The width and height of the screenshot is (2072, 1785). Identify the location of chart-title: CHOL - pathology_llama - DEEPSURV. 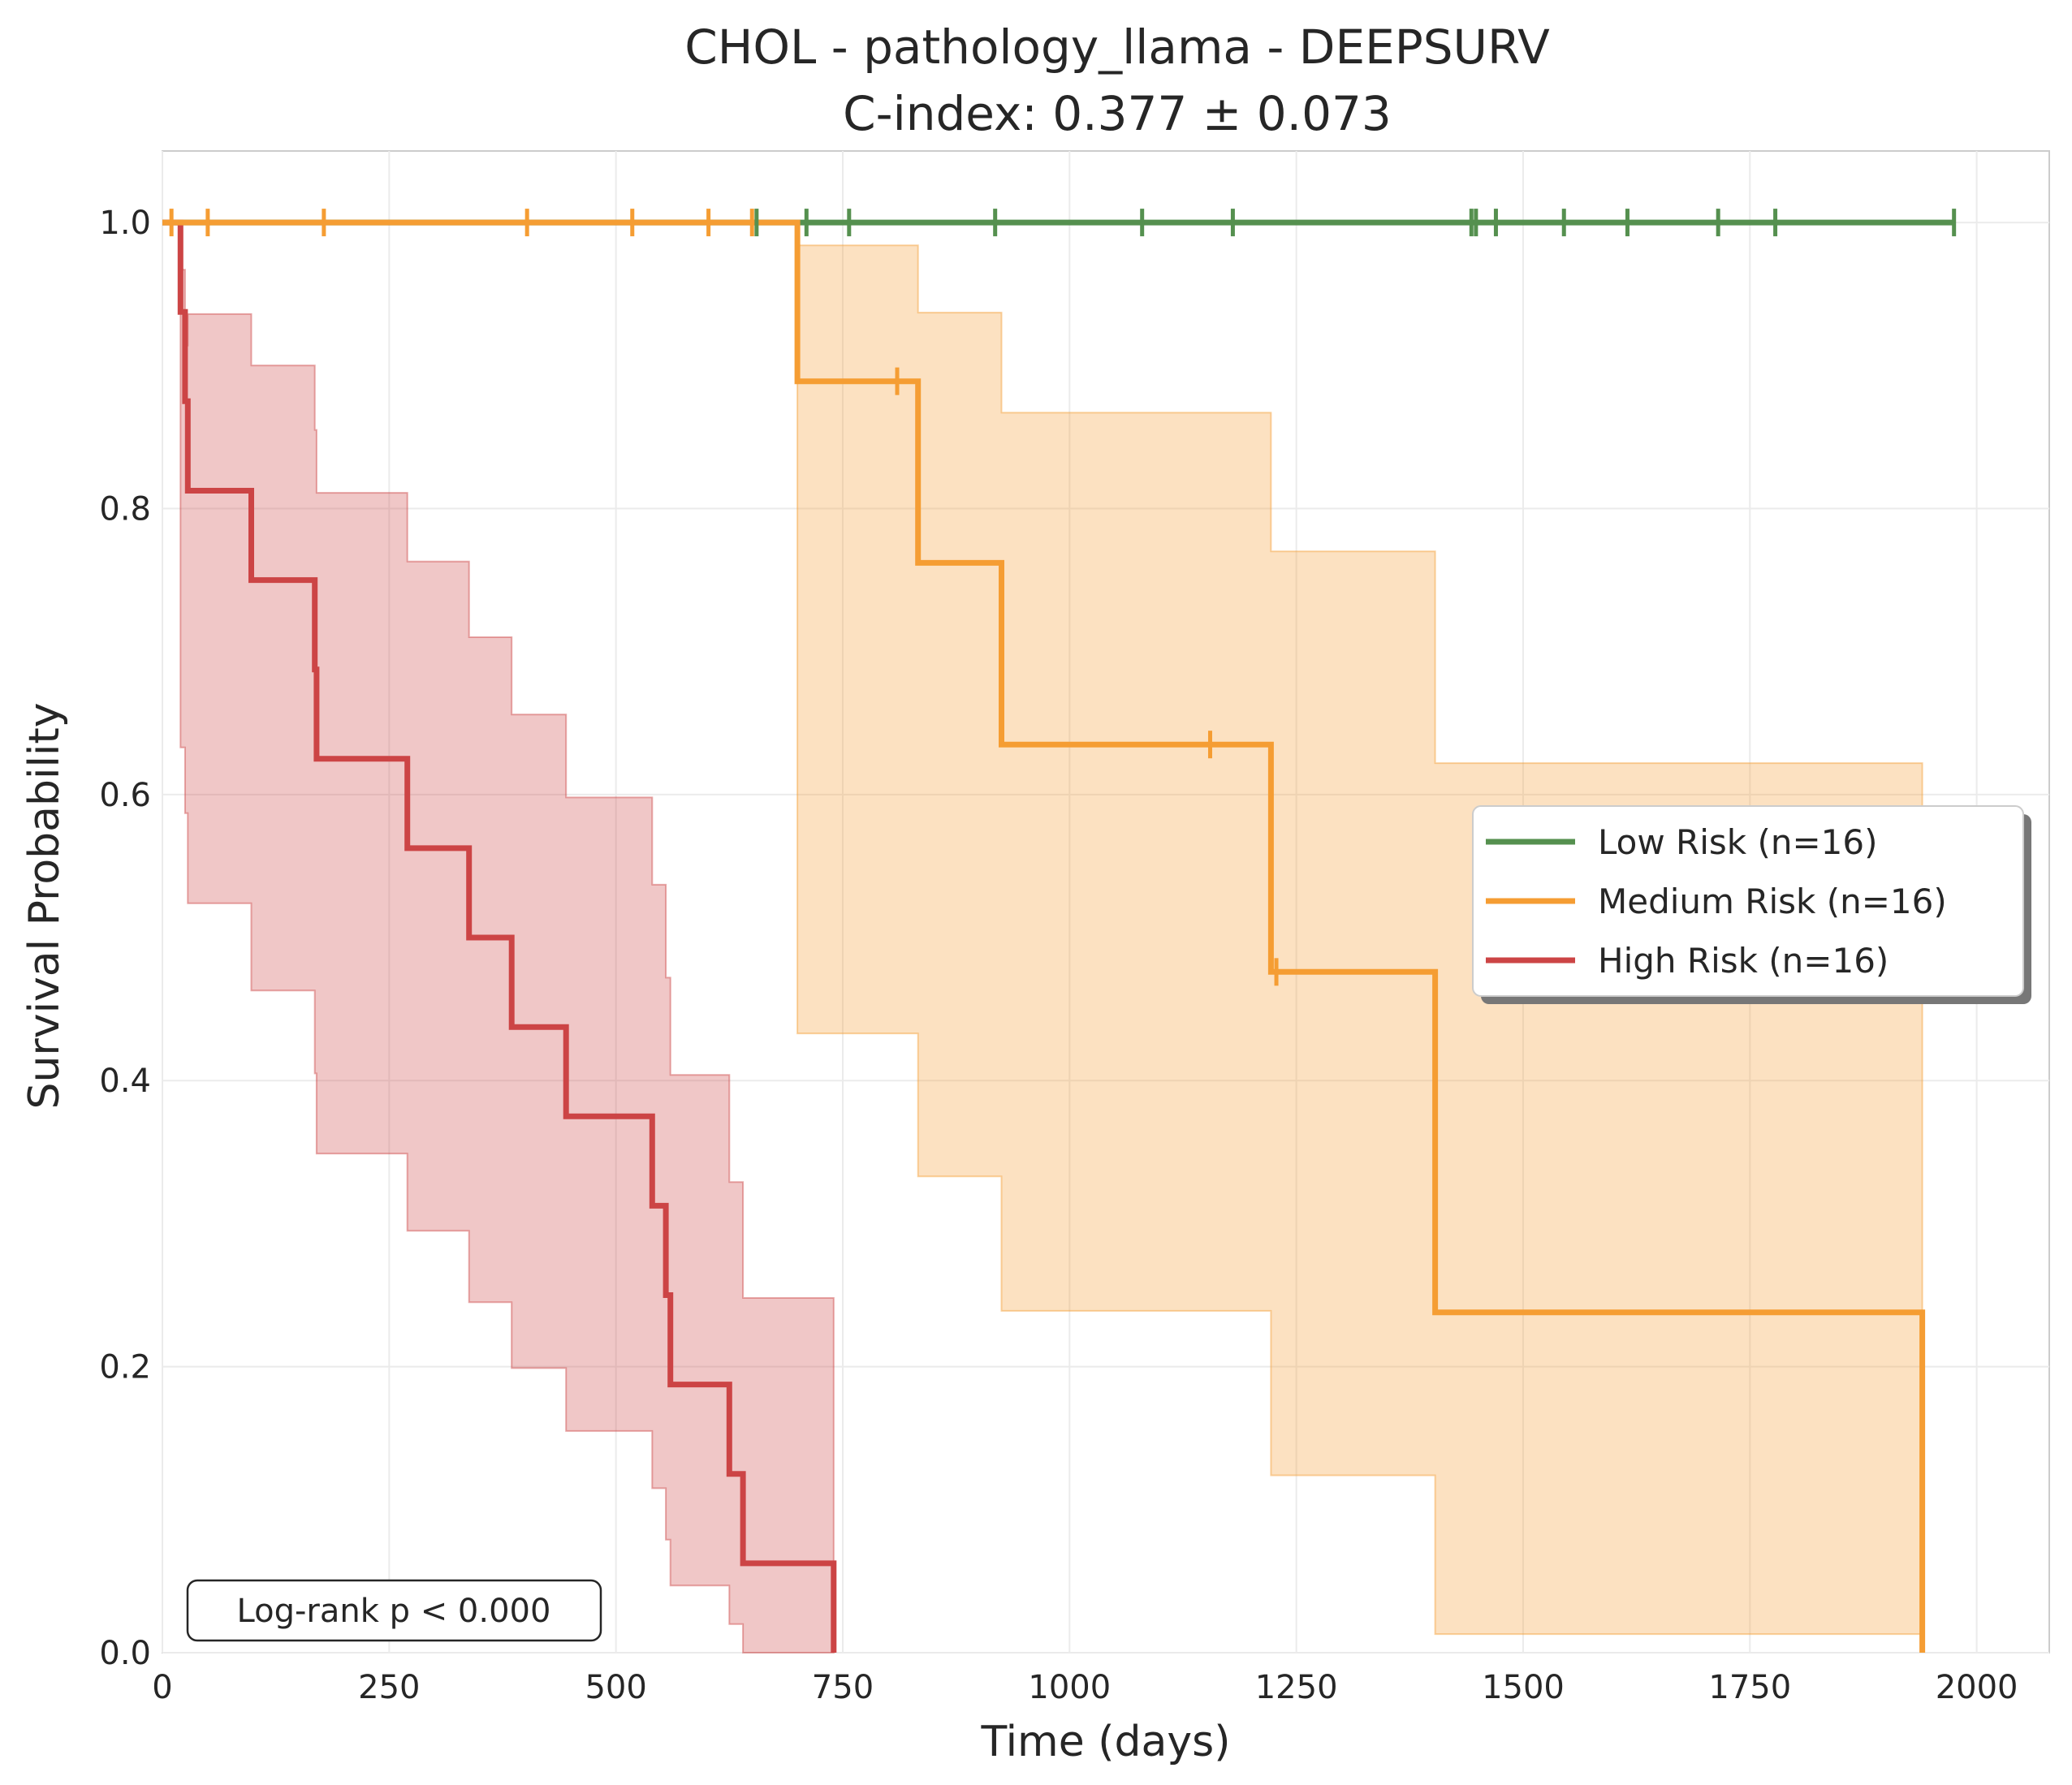
(1117, 47).